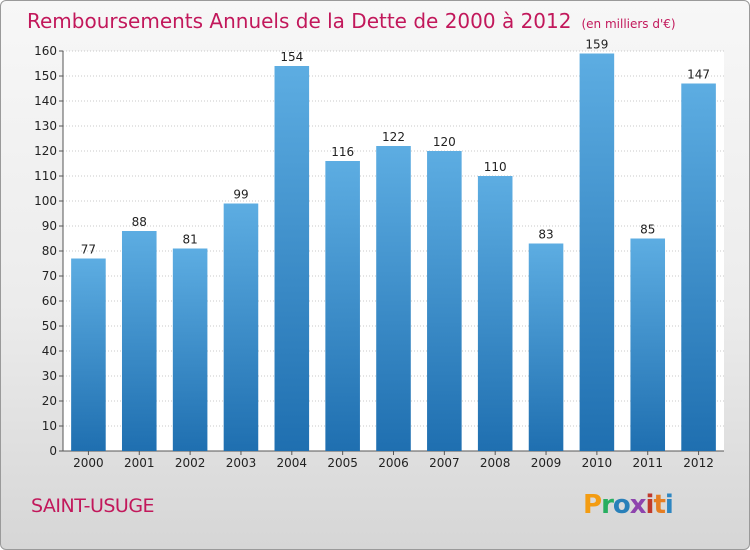 This screenshot has height=550, width=750. What do you see at coordinates (495, 463) in the screenshot?
I see `x-tick-label: 2008` at bounding box center [495, 463].